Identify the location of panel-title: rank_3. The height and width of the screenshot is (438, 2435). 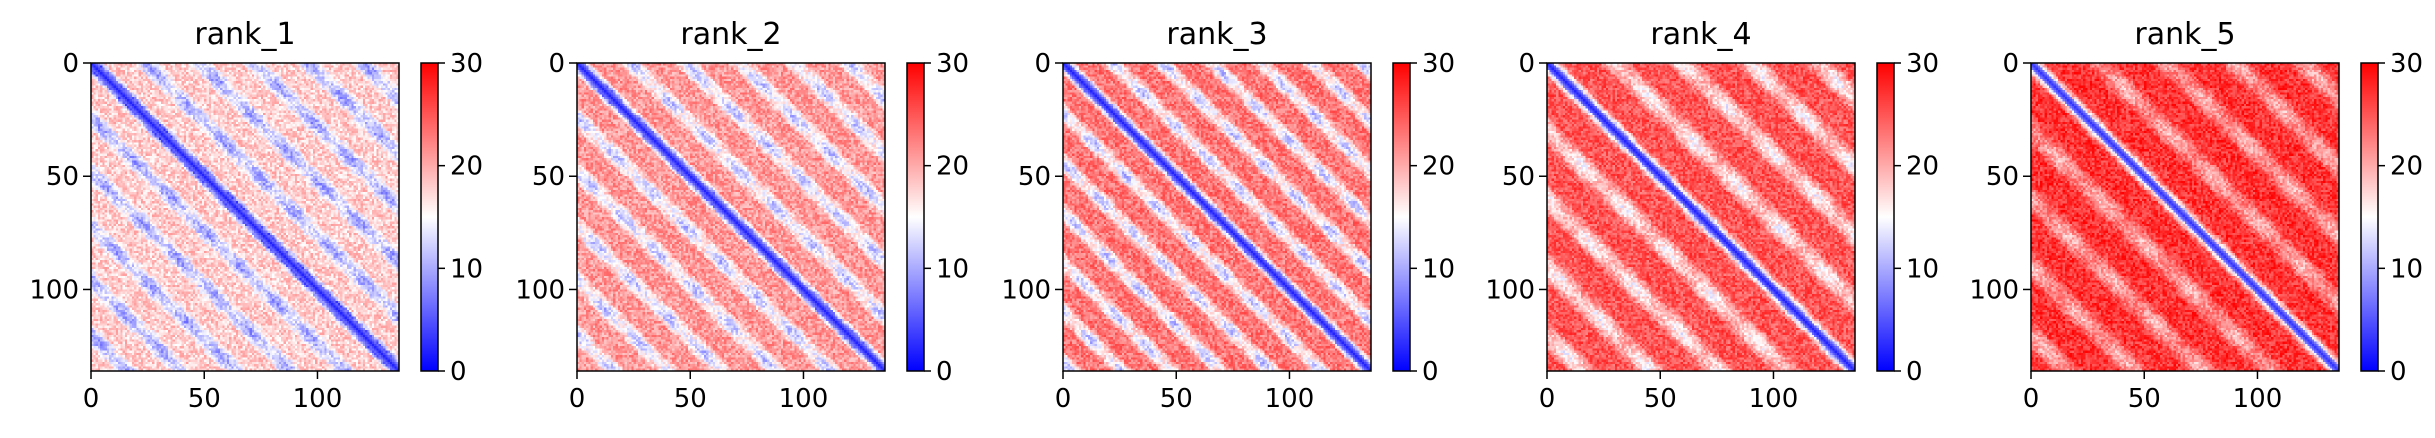
(1216, 34).